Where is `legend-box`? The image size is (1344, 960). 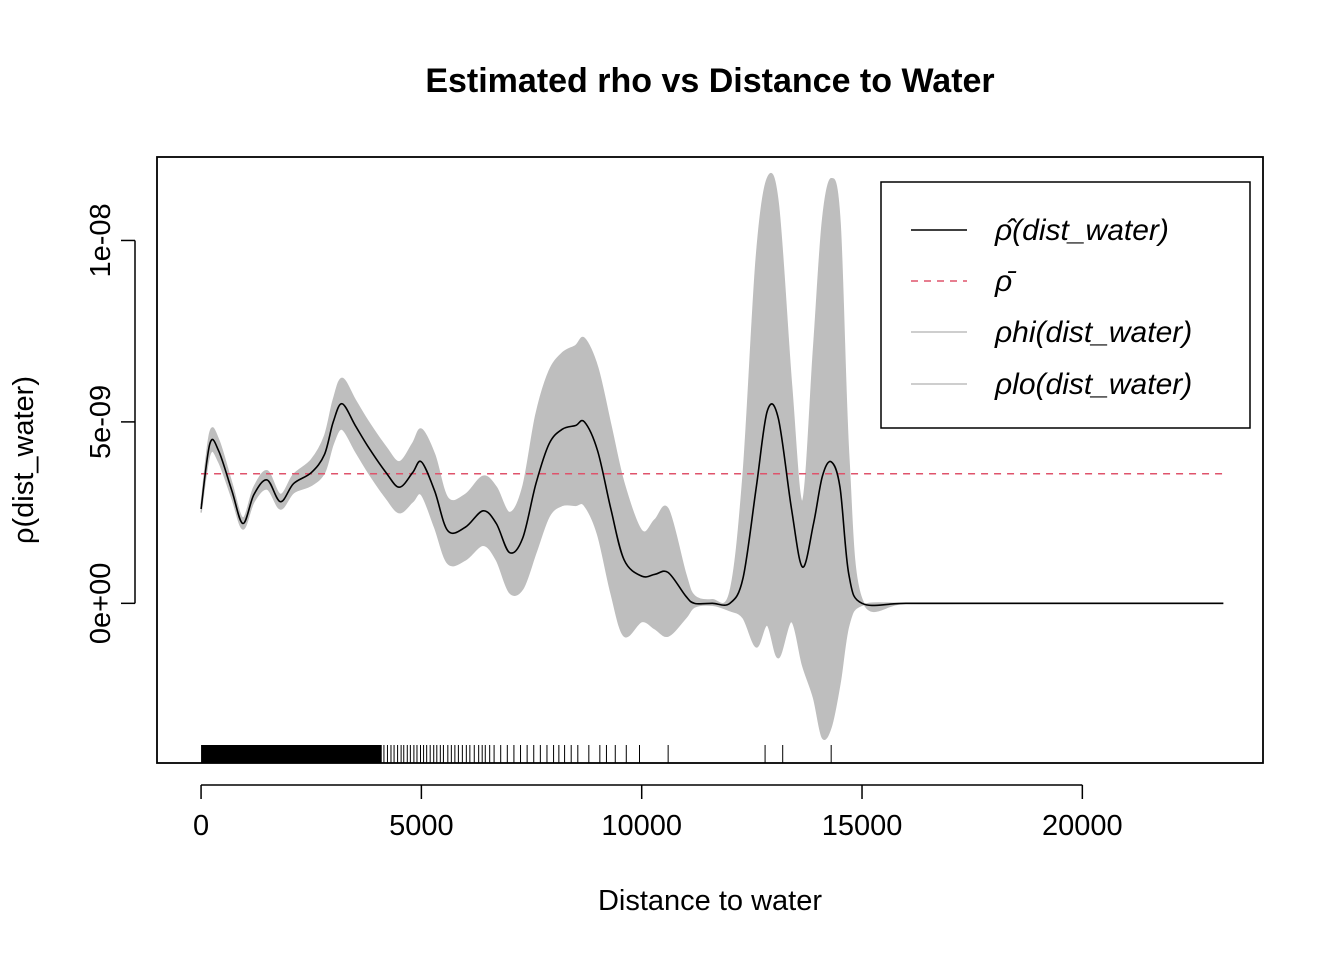
legend-box is located at coordinates (1065, 305).